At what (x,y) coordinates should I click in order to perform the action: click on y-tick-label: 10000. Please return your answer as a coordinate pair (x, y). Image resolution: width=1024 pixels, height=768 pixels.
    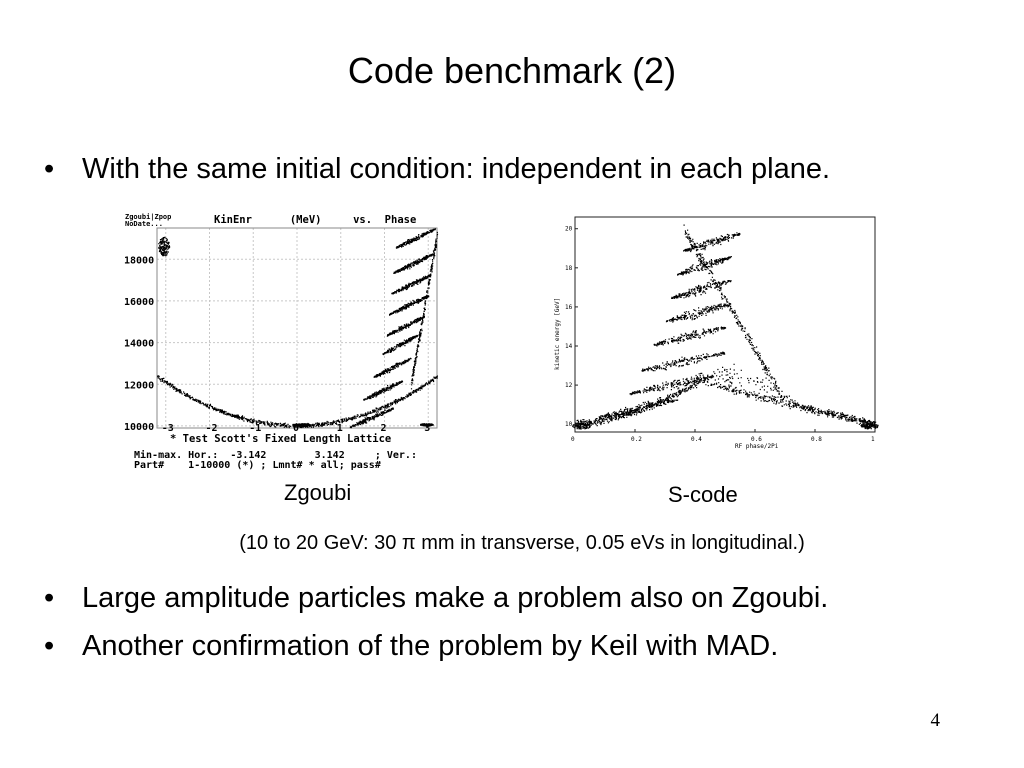
    Looking at the image, I should click on (139, 427).